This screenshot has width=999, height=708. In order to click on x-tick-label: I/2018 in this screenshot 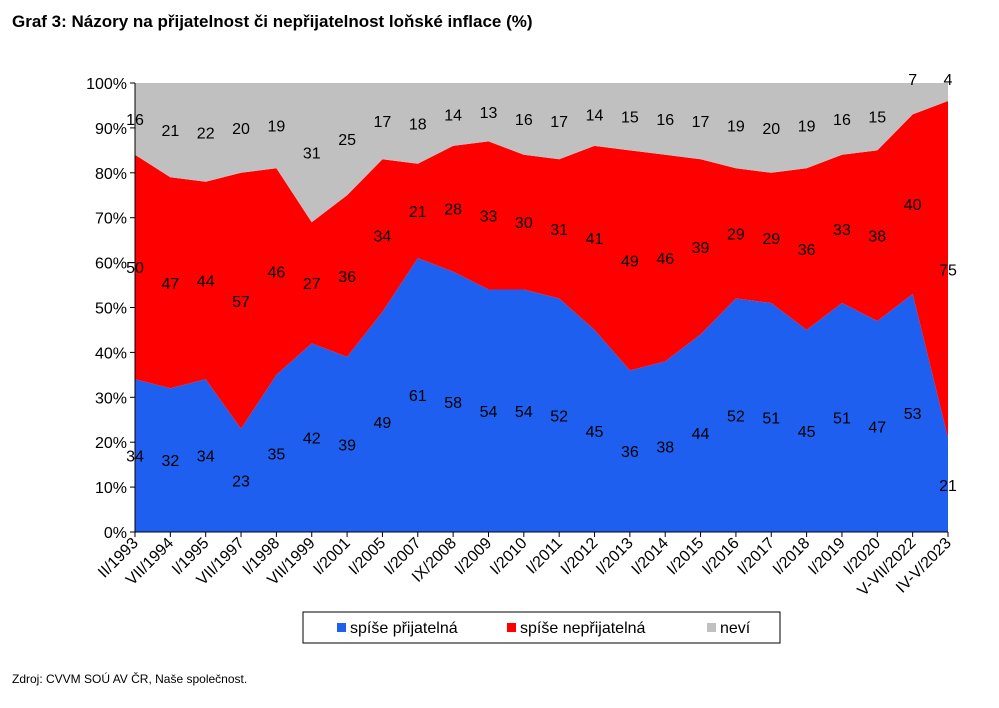, I will do `click(792, 557)`.